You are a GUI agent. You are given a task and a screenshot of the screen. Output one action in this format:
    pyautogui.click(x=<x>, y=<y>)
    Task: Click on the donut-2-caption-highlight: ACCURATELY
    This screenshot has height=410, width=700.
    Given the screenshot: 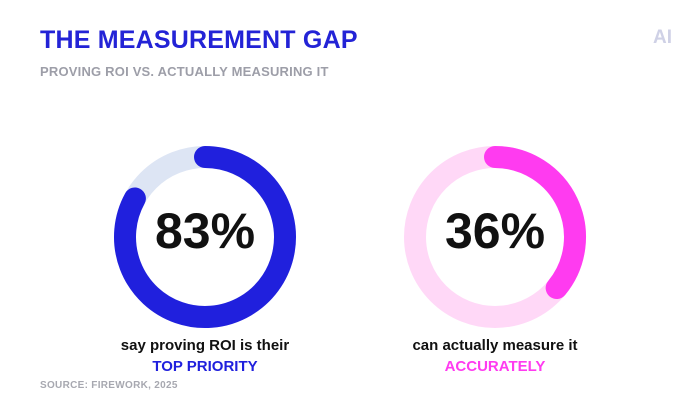 What is the action you would take?
    pyautogui.click(x=495, y=366)
    